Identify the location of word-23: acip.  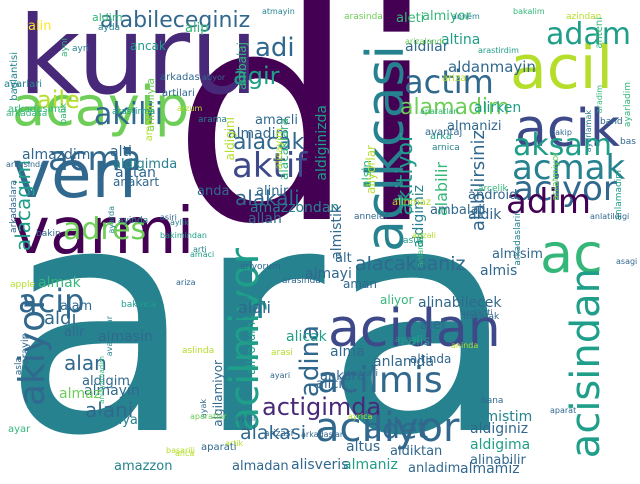
(51, 301).